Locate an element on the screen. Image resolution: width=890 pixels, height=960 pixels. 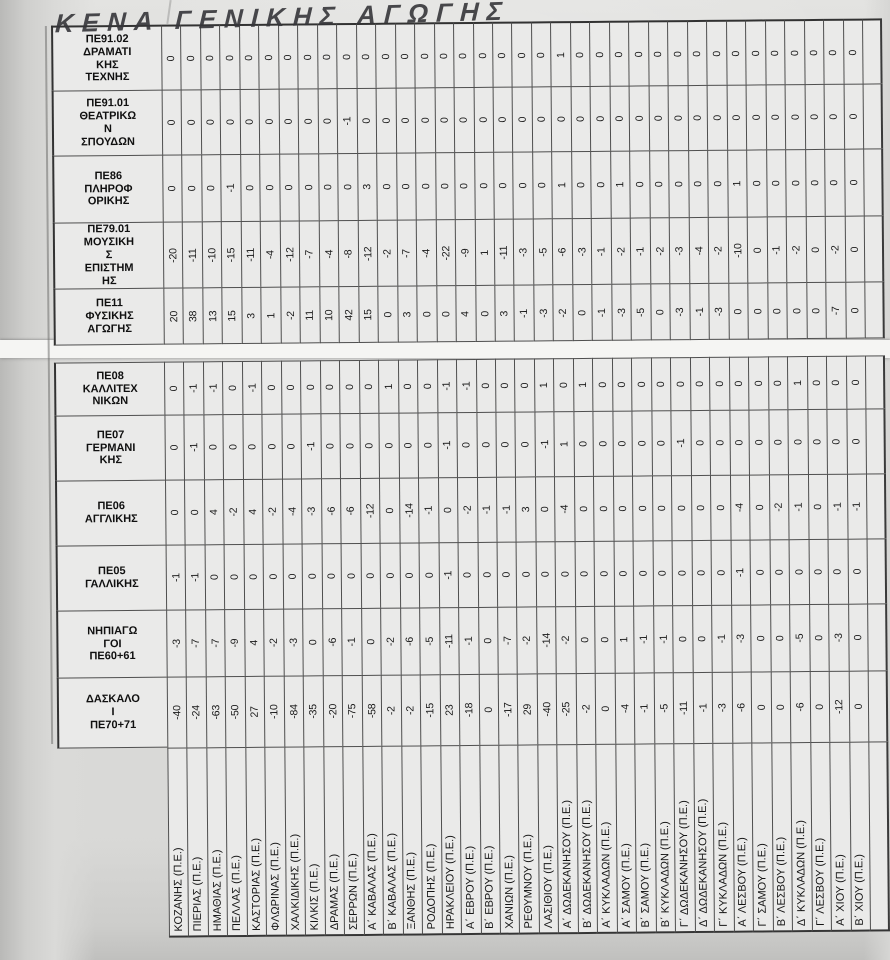
column-header-cell: ΠΕ08 ΚΑΛΛΙΤΕΧ ΝΙΚΩΝ is located at coordinates (109, 388).